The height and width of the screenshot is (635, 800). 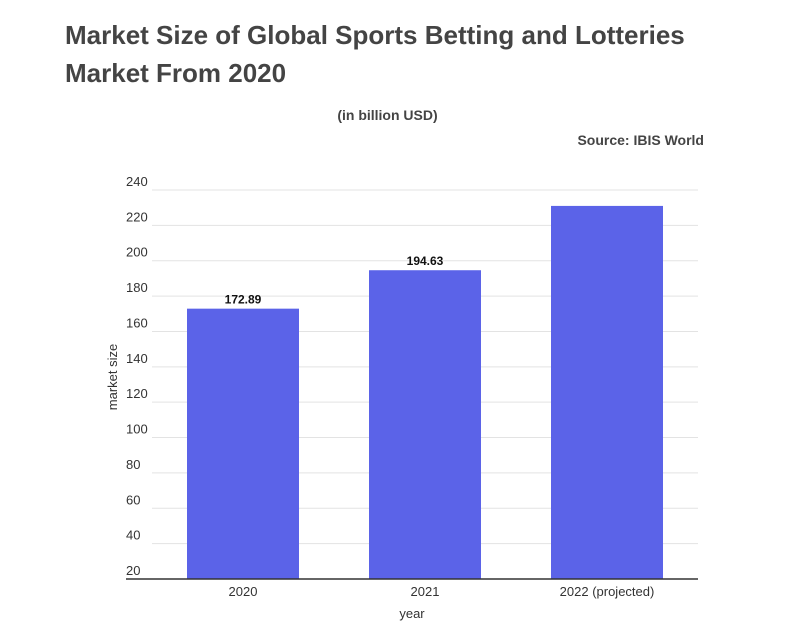 I want to click on bar-2022, so click(x=607, y=392).